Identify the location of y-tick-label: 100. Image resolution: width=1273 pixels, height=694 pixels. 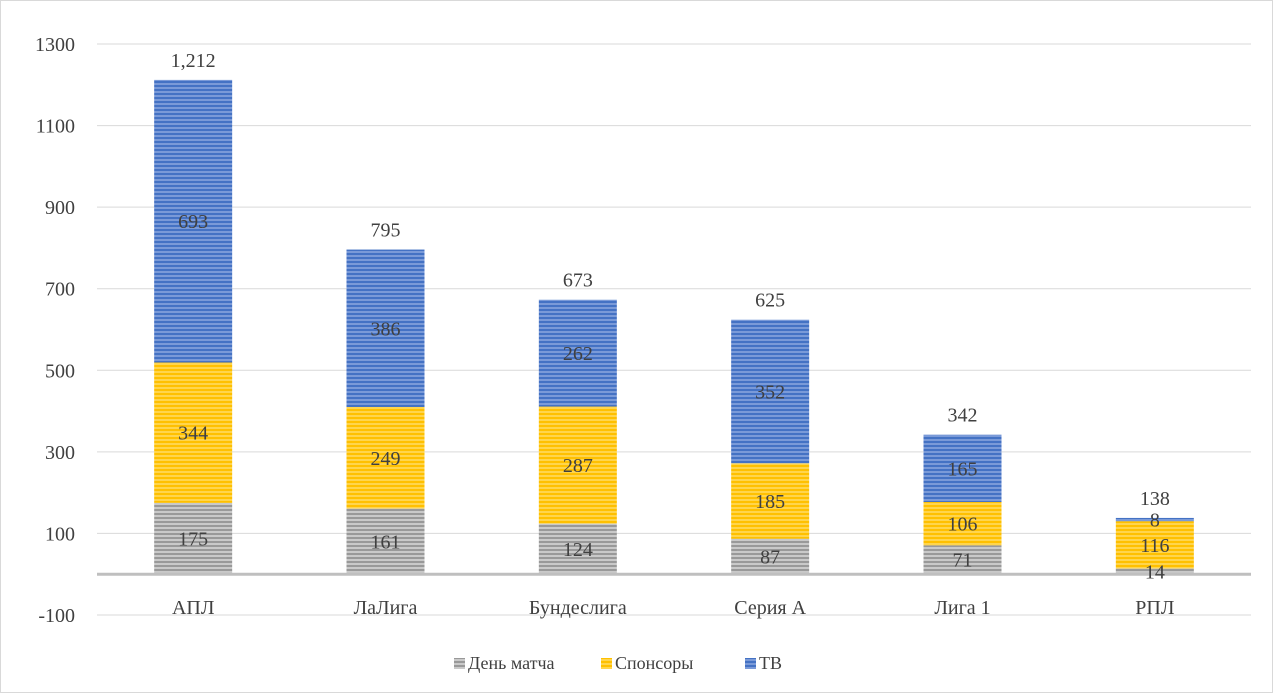
(60, 534).